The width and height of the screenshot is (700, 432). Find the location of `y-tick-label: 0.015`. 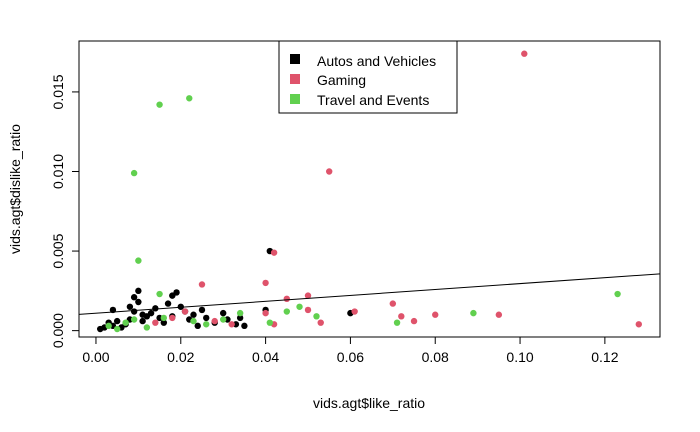

y-tick-label: 0.015 is located at coordinates (58, 91).